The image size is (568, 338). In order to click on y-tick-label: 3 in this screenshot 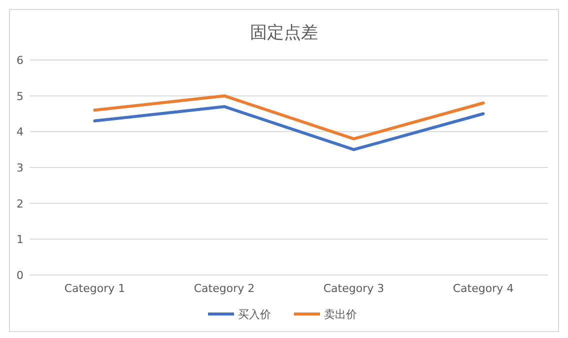, I will do `click(20, 168)`.